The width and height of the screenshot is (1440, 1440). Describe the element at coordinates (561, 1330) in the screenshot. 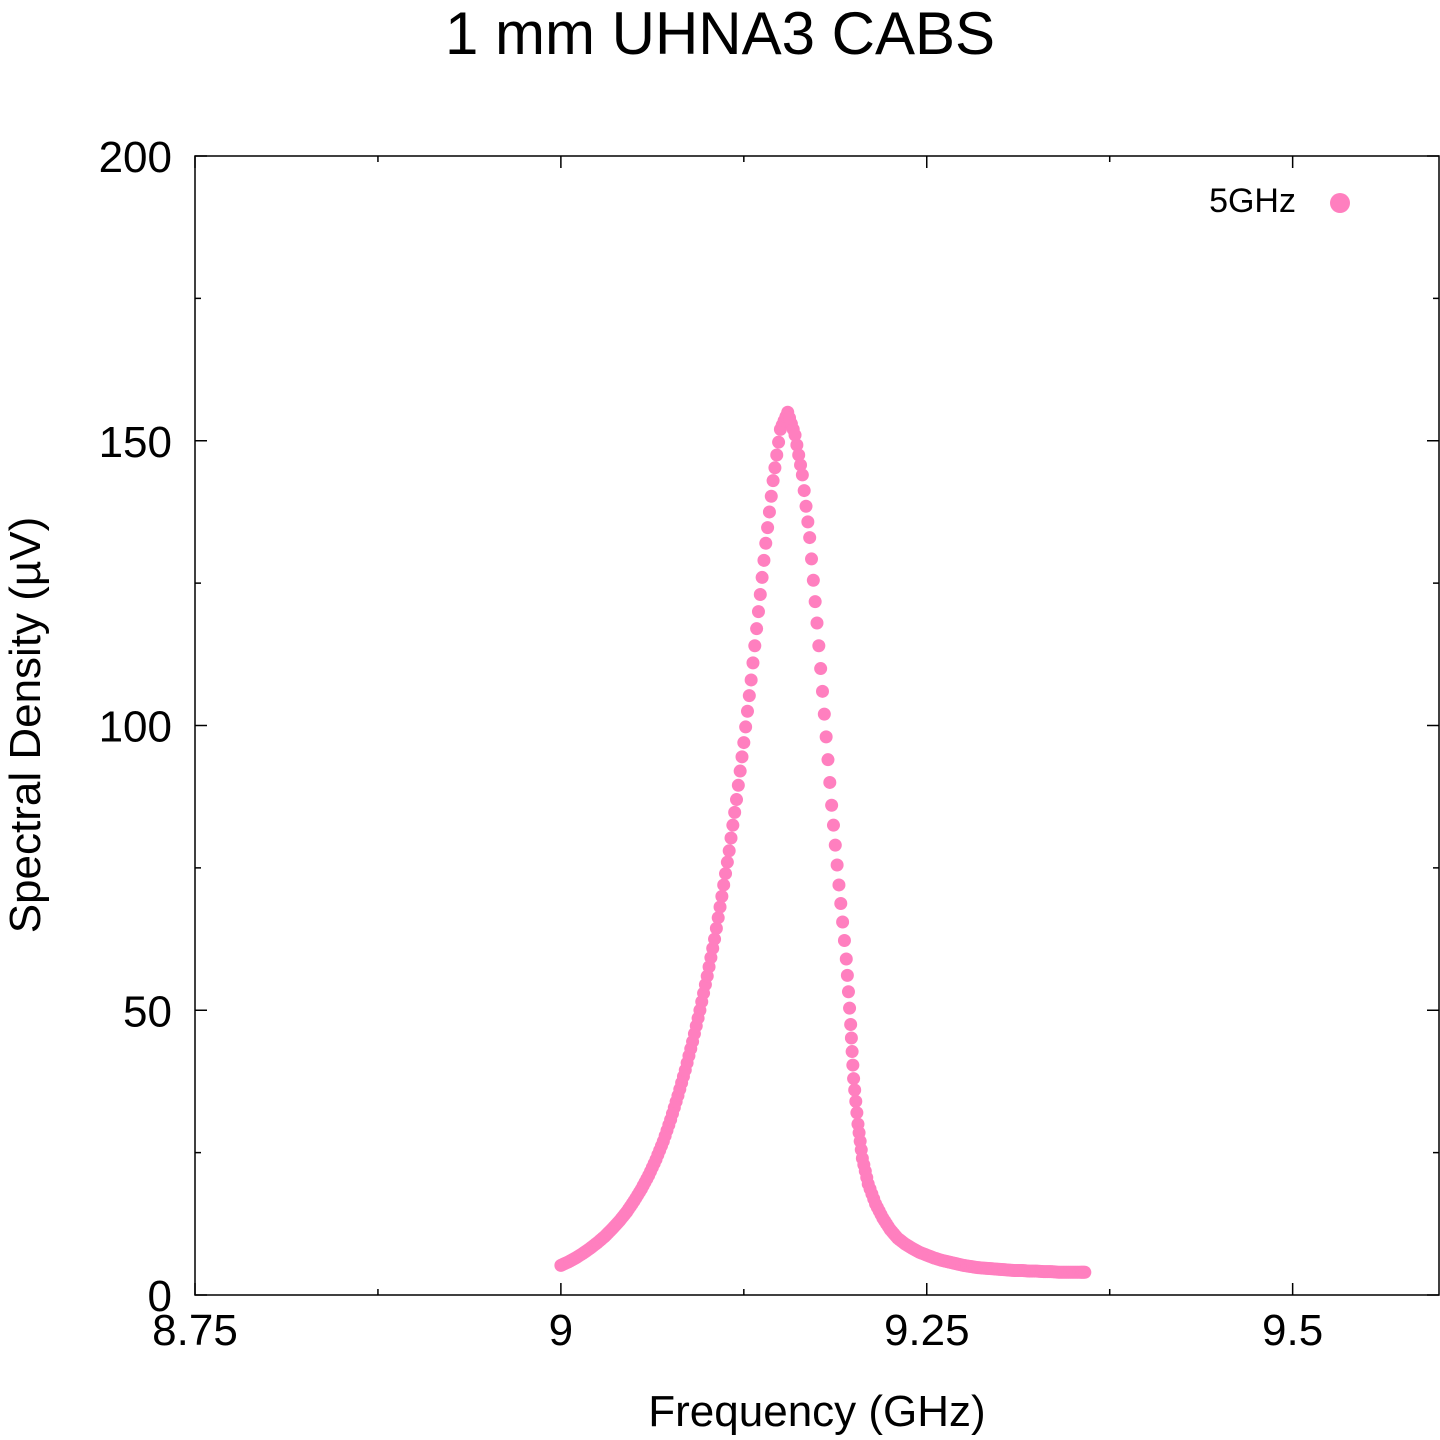

I see `x-tick-label: 9` at that location.